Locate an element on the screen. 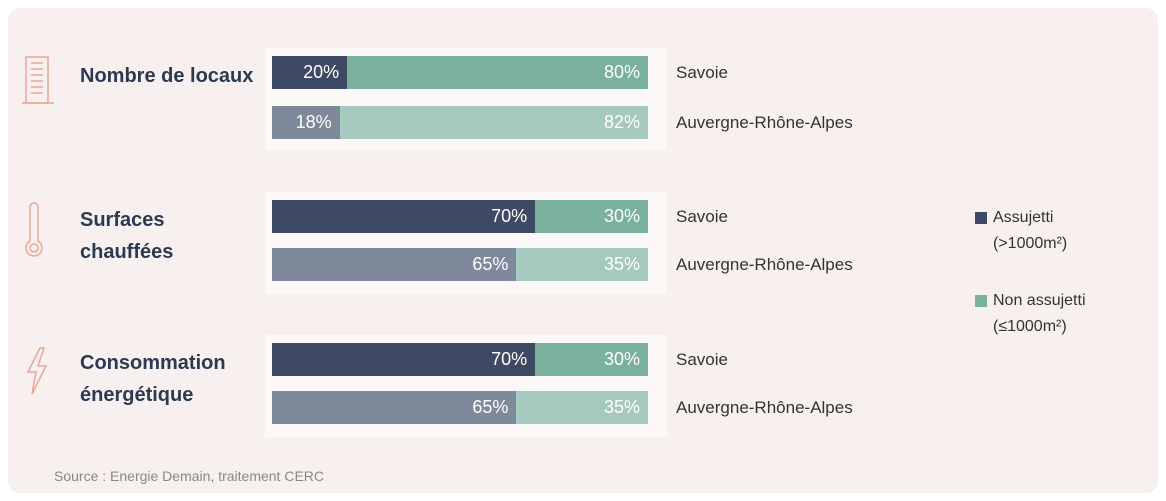  value-label: 80% is located at coordinates (621, 72).